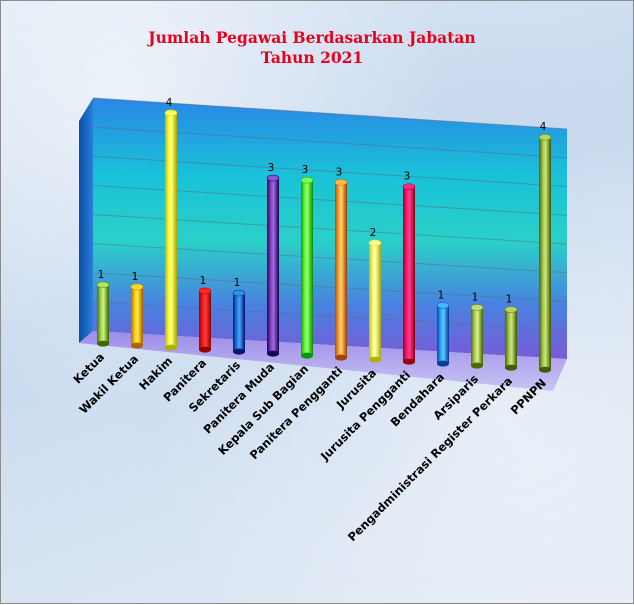 The height and width of the screenshot is (605, 634). Describe the element at coordinates (312, 57) in the screenshot. I see `chart-subtitle: Tahun 2021` at that location.